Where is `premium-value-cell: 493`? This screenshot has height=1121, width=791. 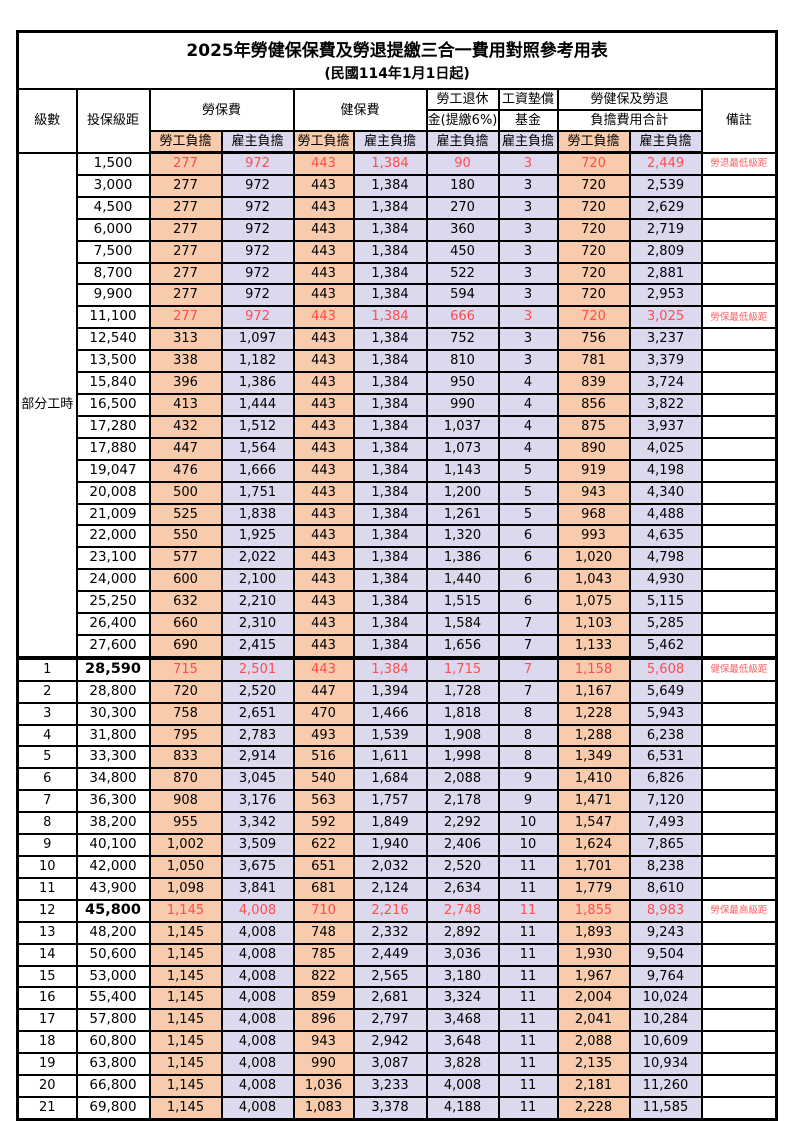 premium-value-cell: 493 is located at coordinates (323, 735).